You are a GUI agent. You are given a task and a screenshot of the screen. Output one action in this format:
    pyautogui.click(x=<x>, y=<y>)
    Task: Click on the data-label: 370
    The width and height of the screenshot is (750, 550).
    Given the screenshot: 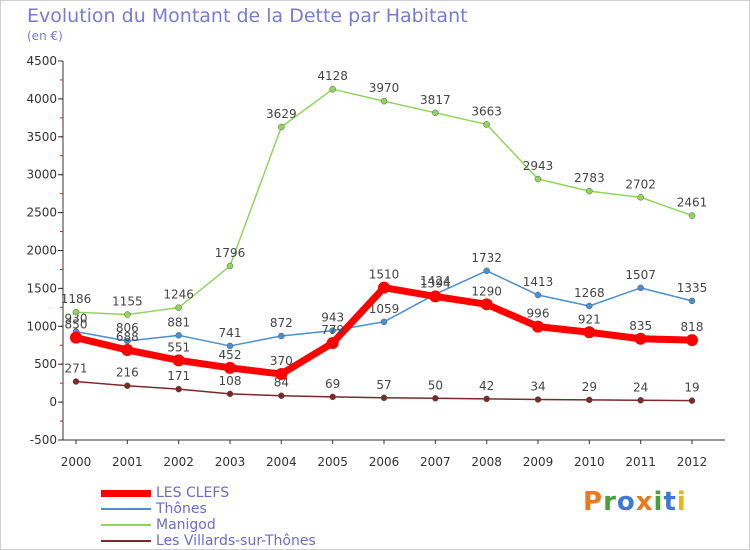 What is the action you would take?
    pyautogui.click(x=281, y=361)
    